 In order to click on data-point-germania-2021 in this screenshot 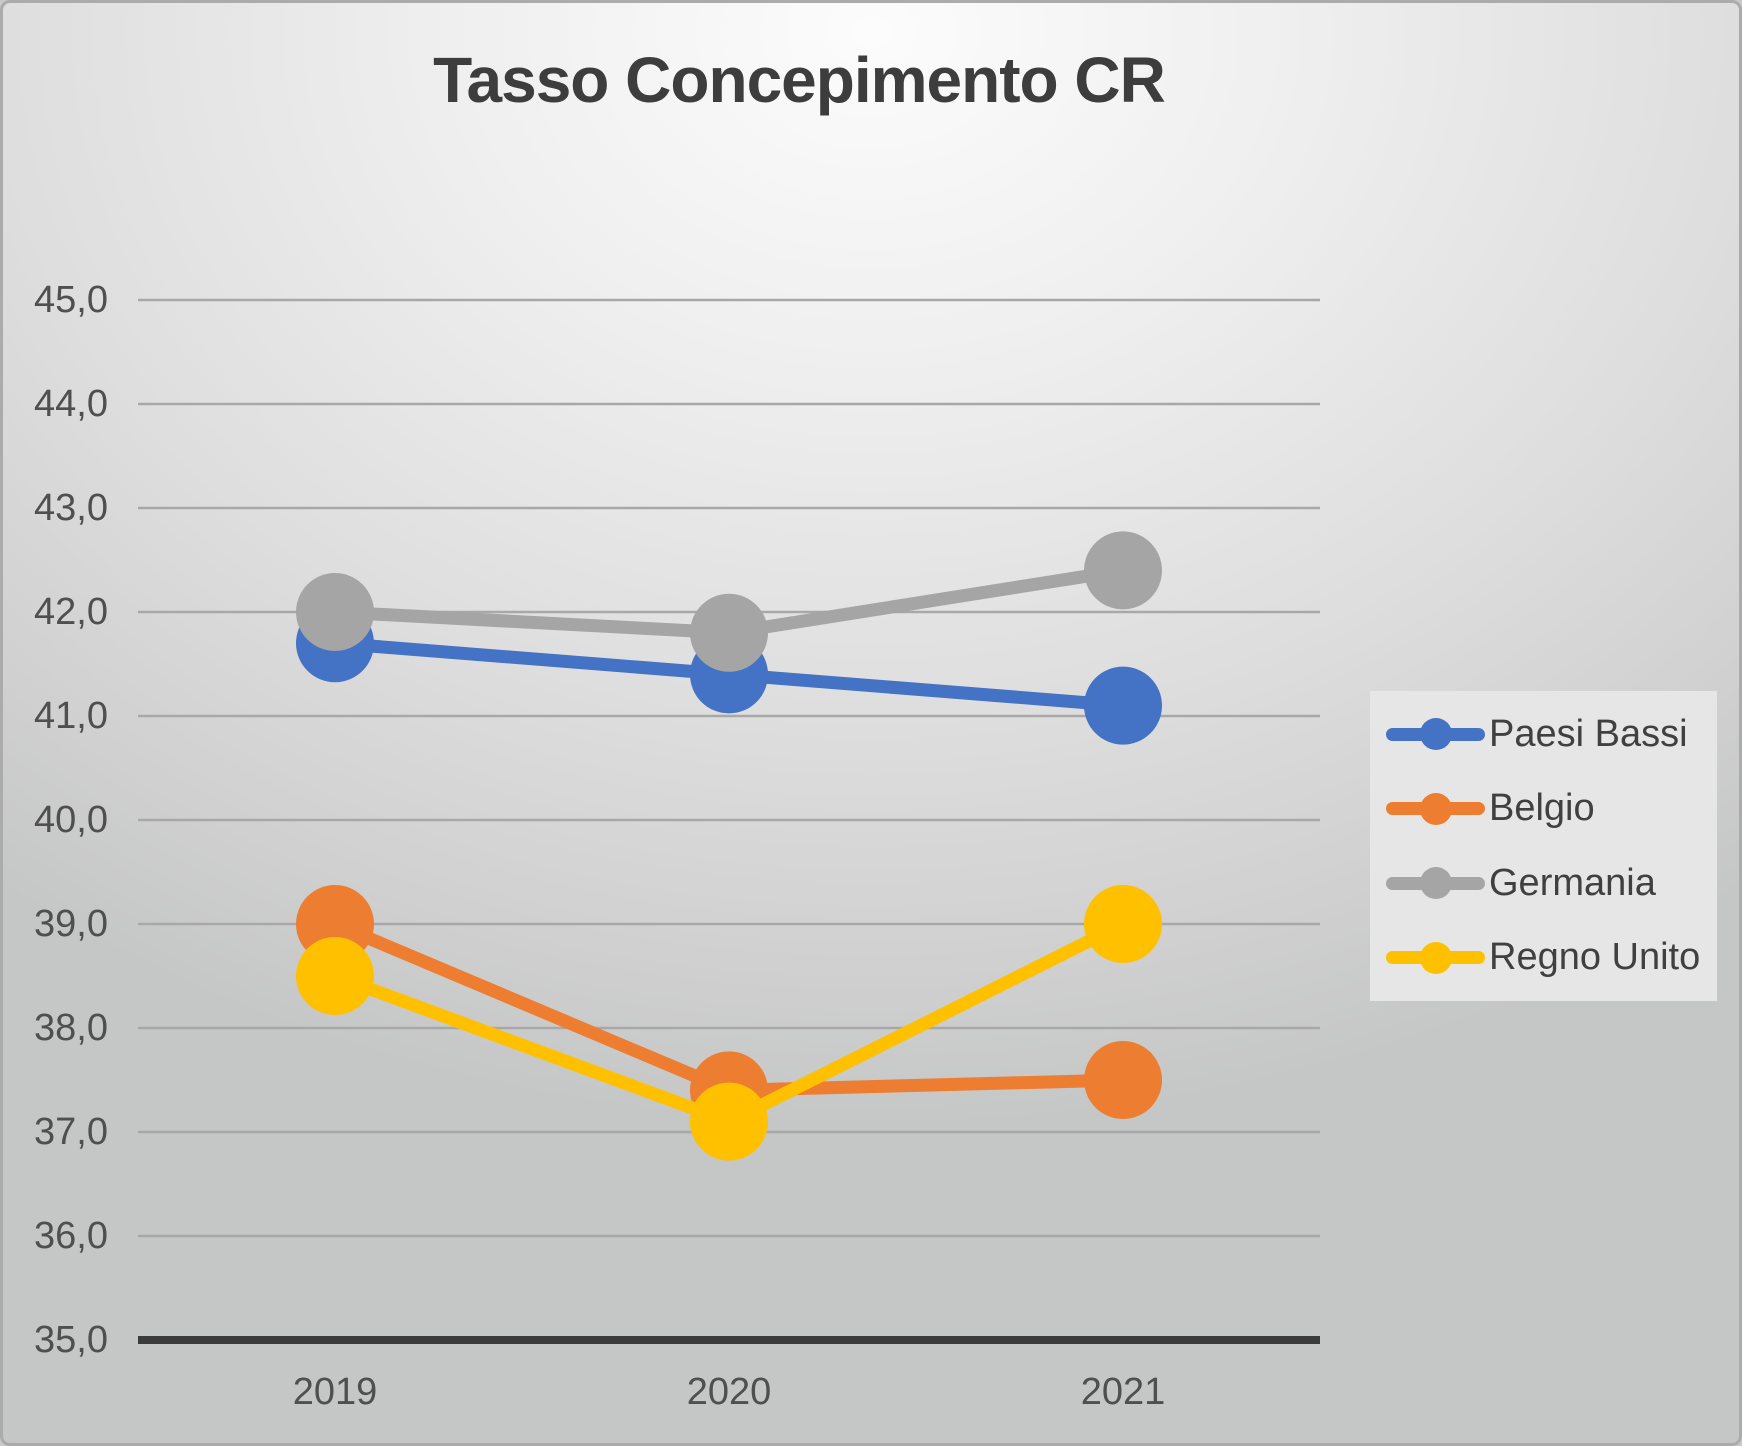, I will do `click(1123, 570)`.